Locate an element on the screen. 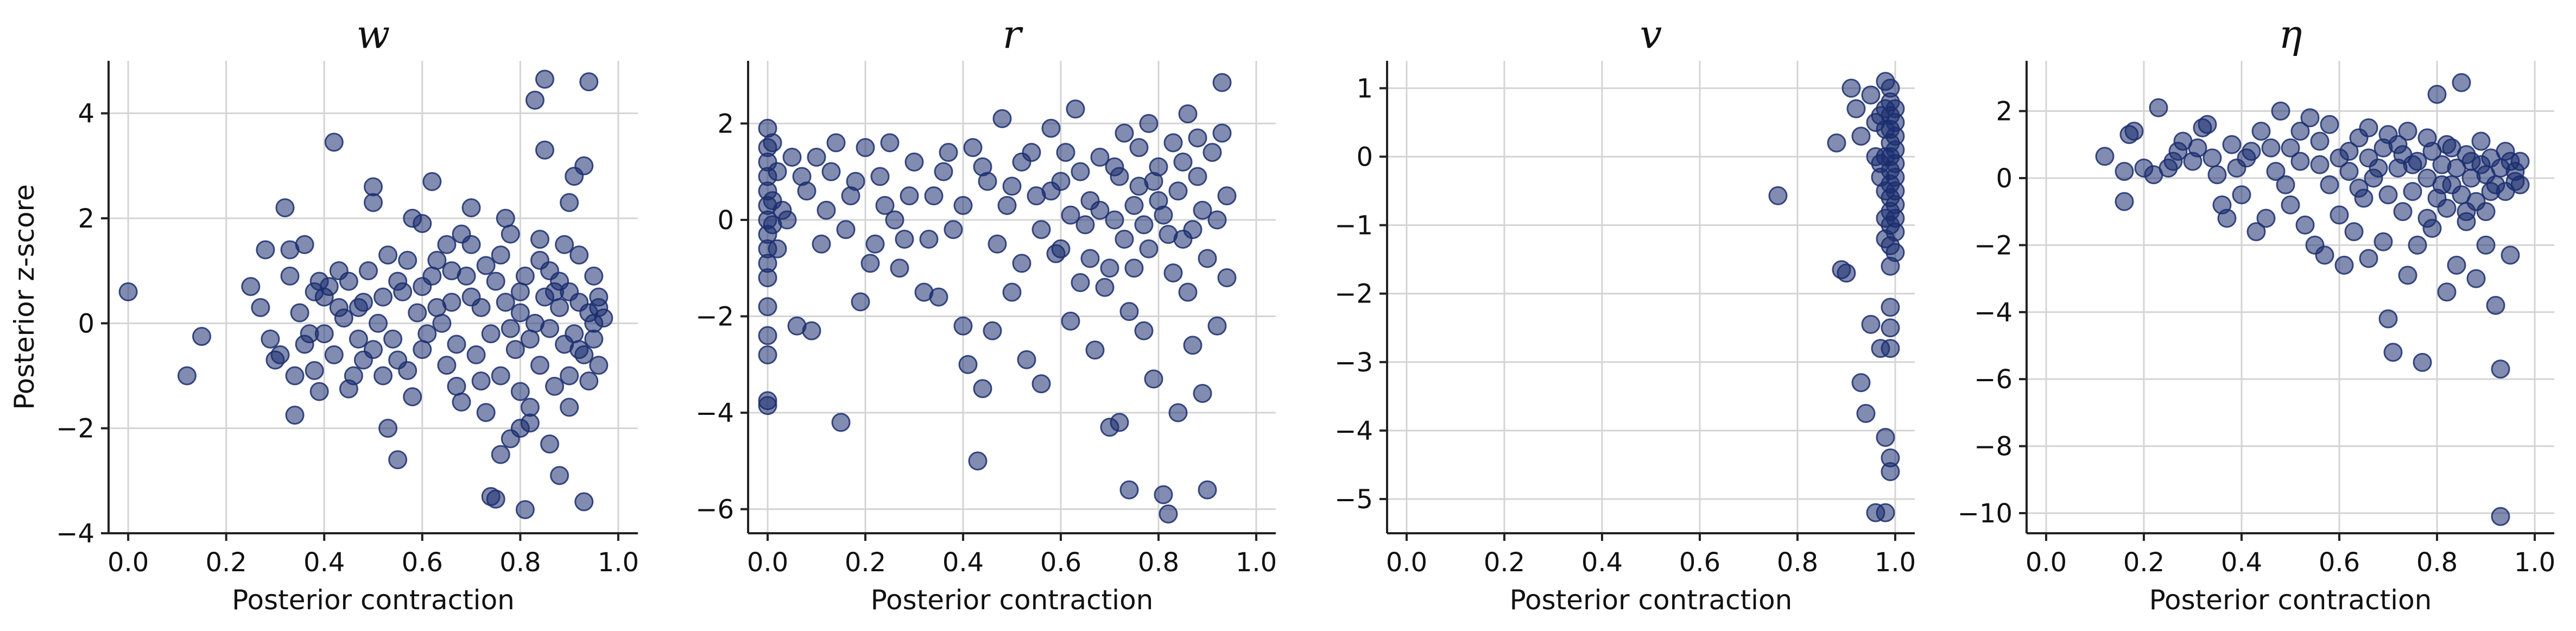  y-tick-label: −5 is located at coordinates (1353, 500).